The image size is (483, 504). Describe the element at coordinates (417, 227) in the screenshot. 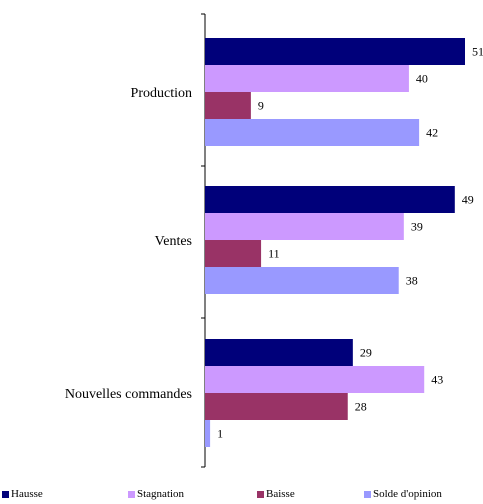

I see `data-label: 39` at that location.